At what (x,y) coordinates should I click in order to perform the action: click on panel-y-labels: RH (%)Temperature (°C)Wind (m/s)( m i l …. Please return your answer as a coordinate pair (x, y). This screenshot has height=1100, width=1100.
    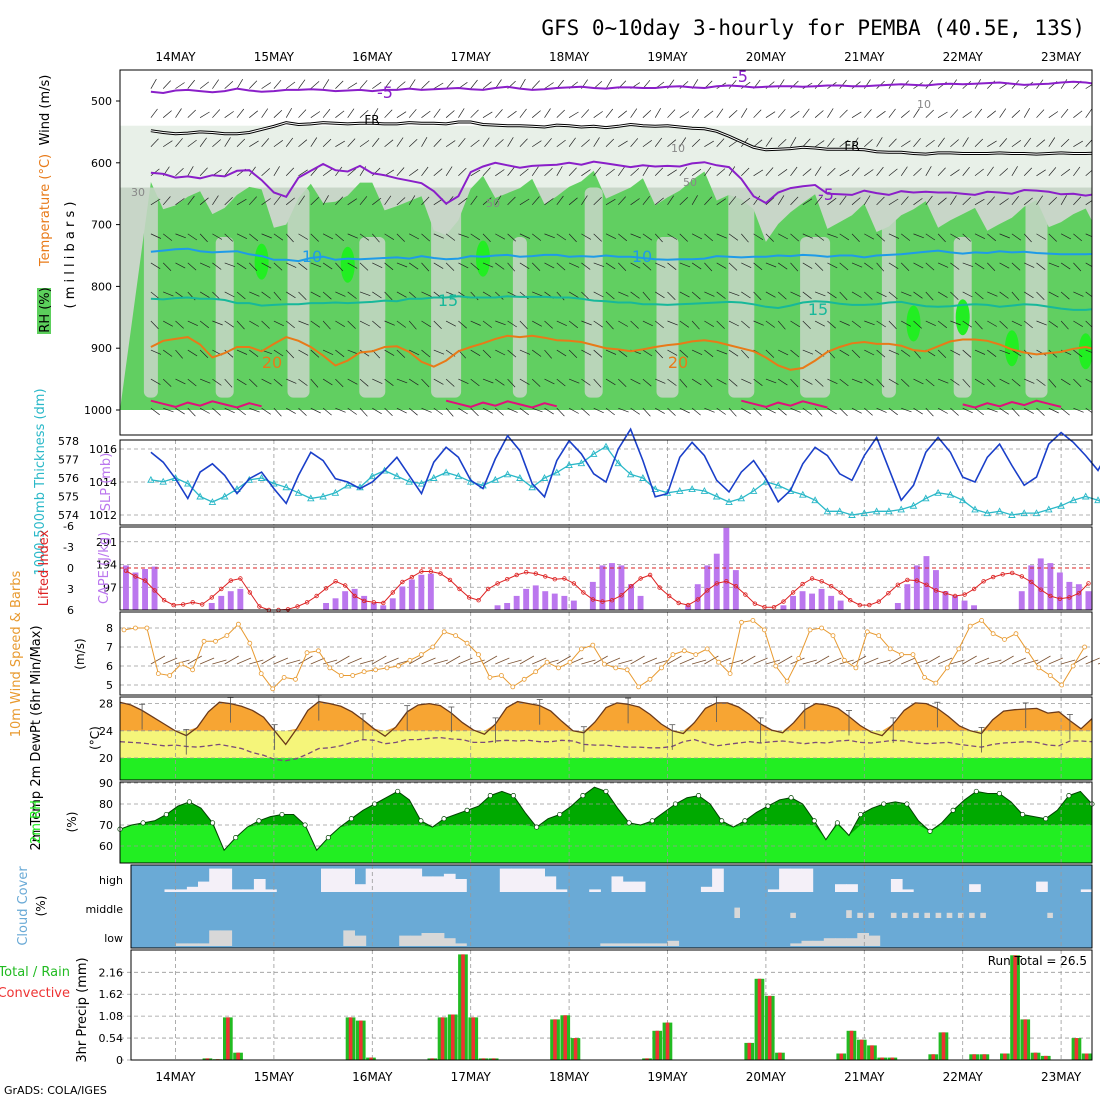
    Looking at the image, I should click on (57, 569).